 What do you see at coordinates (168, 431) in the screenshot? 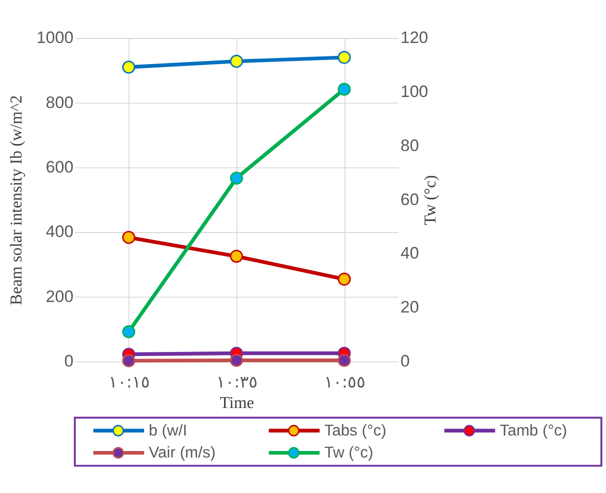
I see `legend-label: b (w/I` at bounding box center [168, 431].